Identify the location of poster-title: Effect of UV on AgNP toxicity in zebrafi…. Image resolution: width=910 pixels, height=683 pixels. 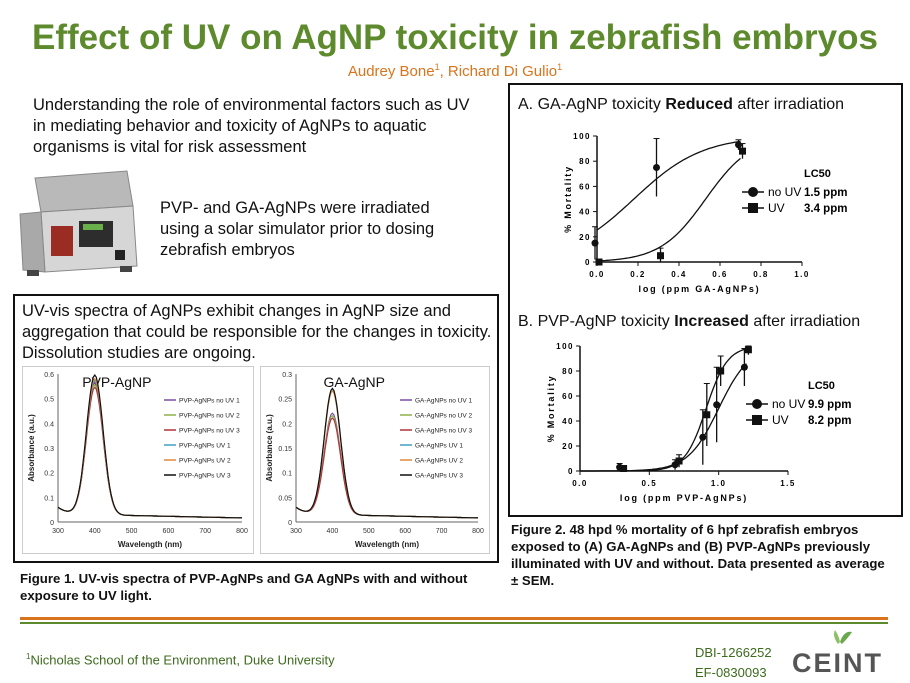
(455, 37).